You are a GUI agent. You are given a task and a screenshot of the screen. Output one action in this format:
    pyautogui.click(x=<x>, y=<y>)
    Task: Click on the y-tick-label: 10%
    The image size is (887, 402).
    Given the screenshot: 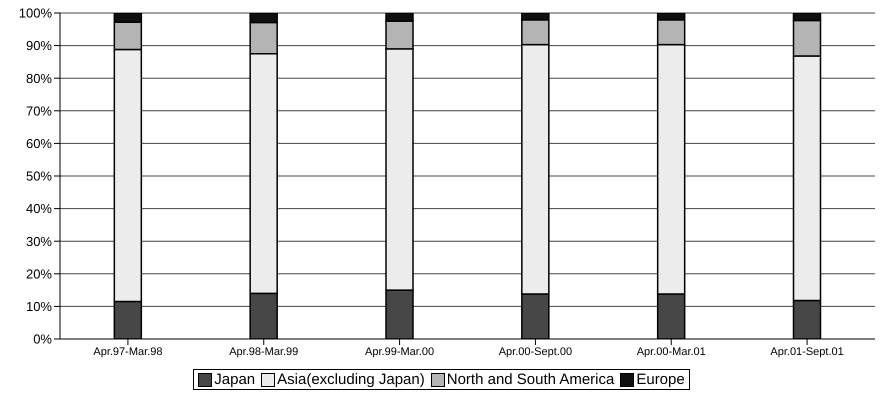 What is the action you would take?
    pyautogui.click(x=39, y=306)
    